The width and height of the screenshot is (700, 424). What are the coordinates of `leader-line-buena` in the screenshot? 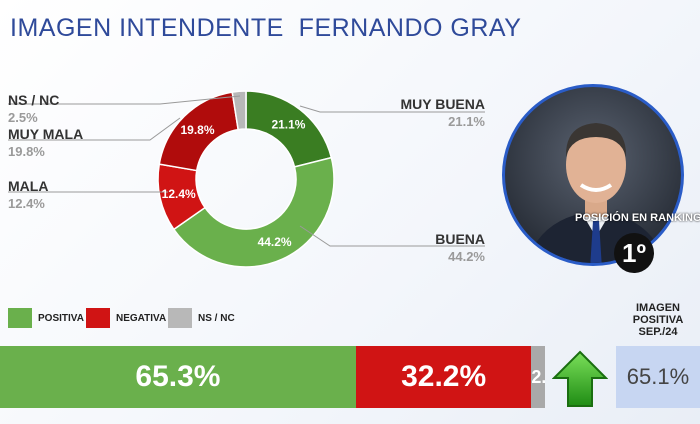 It's located at (392, 236).